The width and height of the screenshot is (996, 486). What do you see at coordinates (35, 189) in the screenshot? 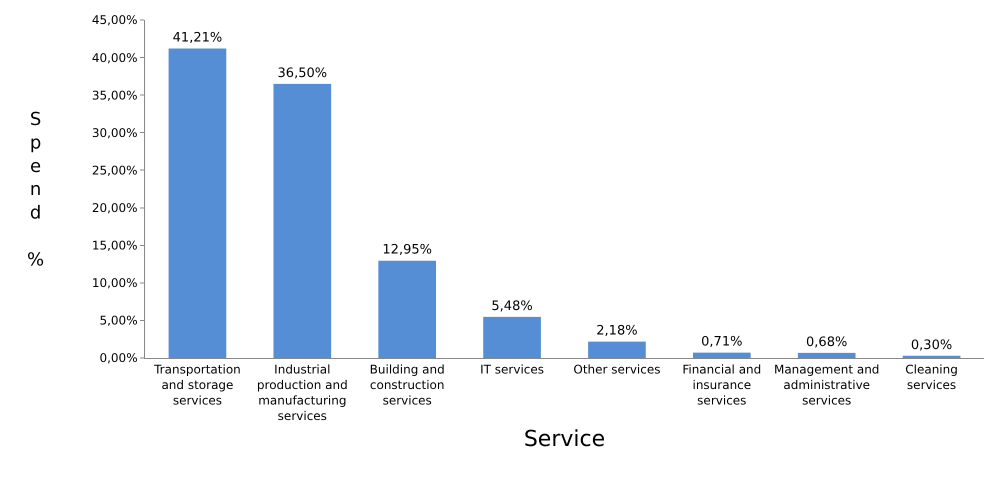
I see `text: Spend %` at bounding box center [35, 189].